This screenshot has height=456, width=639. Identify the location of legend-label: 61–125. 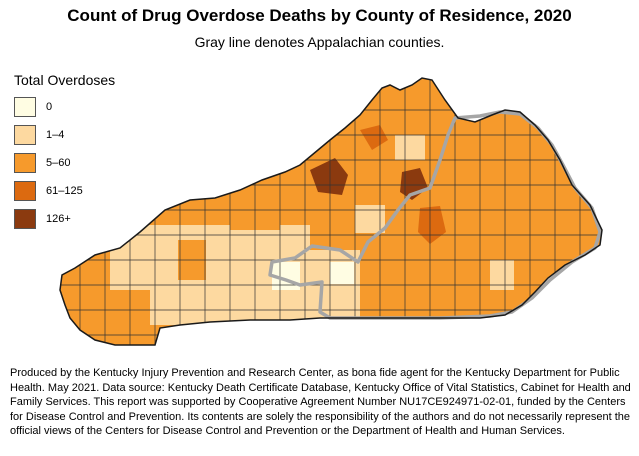
(64, 191).